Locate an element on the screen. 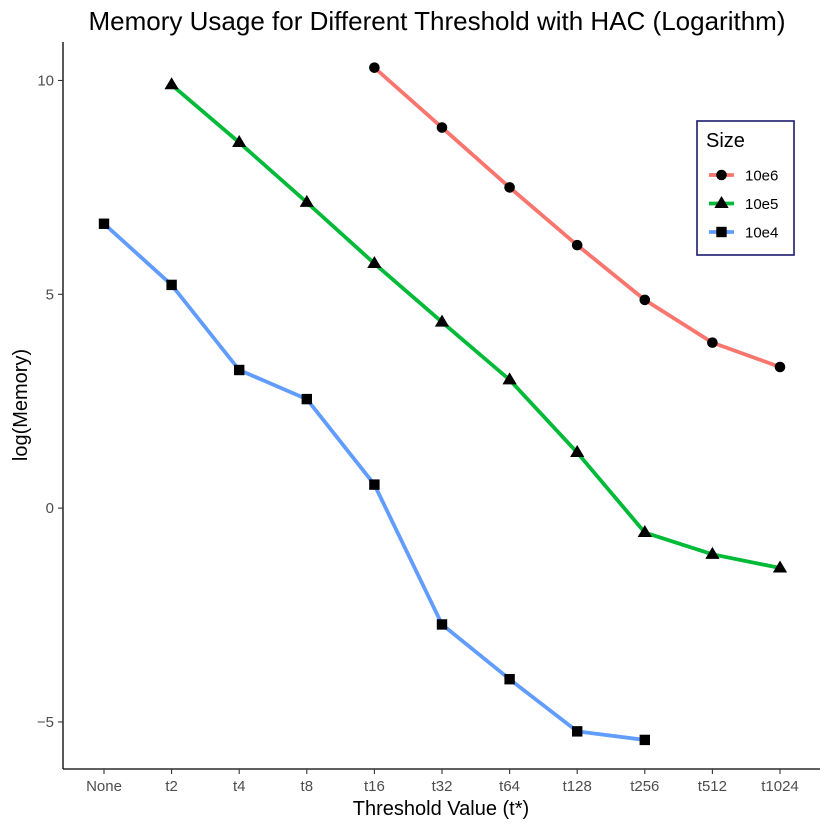  x-axis-ticks: None t2 t4 t8 t16 t32 t64 t128 t256 t512 t1024 is located at coordinates (442, 782).